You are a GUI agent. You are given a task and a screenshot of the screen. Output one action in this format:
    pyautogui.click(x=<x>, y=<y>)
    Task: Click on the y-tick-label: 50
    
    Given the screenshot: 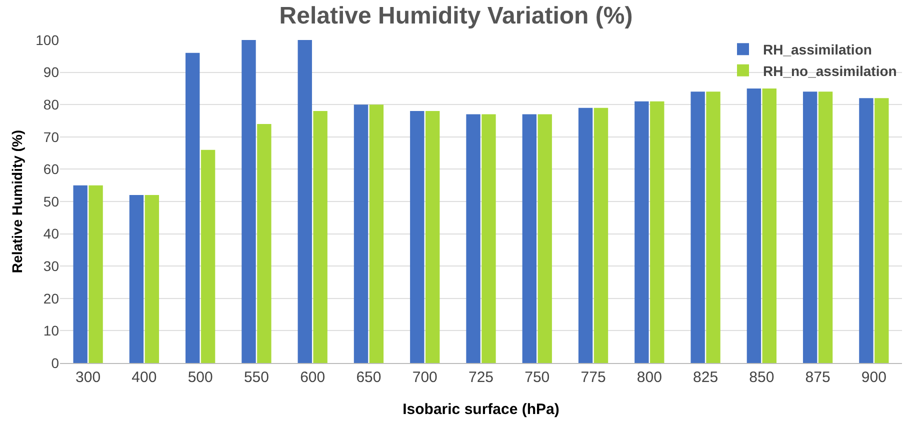 What is the action you would take?
    pyautogui.click(x=51, y=201)
    